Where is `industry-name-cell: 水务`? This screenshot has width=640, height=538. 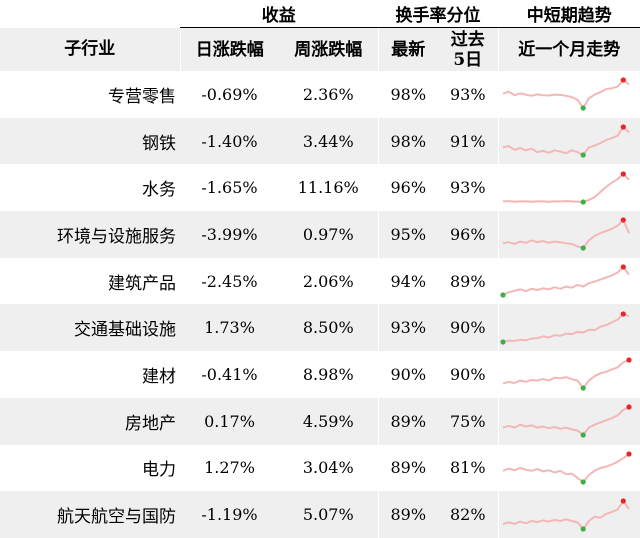 industry-name-cell: 水务 is located at coordinates (159, 190).